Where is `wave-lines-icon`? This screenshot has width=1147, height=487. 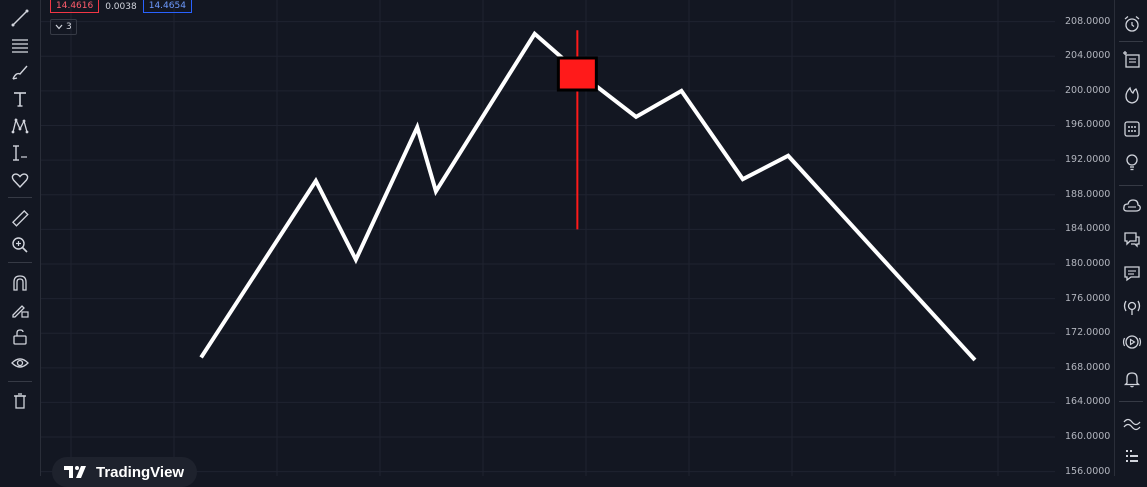
wave-lines-icon is located at coordinates (1132, 423).